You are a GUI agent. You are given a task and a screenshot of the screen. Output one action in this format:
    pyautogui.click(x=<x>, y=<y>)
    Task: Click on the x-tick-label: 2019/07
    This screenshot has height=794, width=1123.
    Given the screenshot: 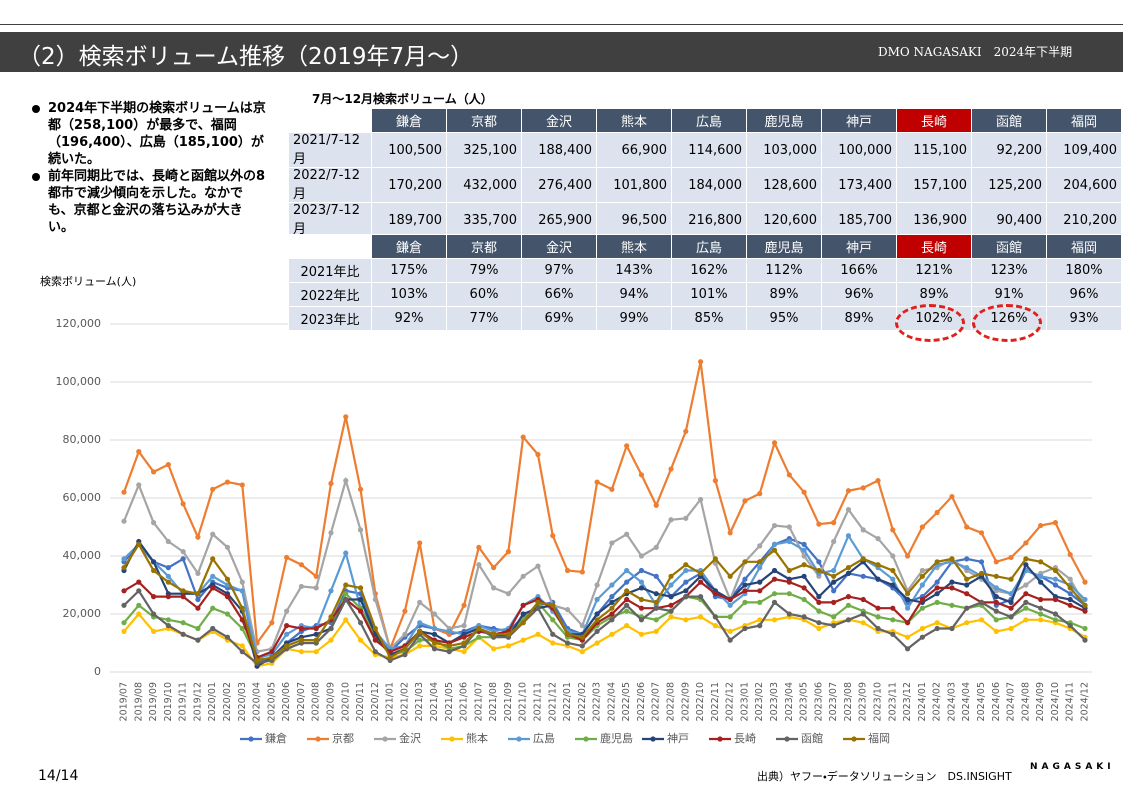 What is the action you would take?
    pyautogui.click(x=124, y=701)
    